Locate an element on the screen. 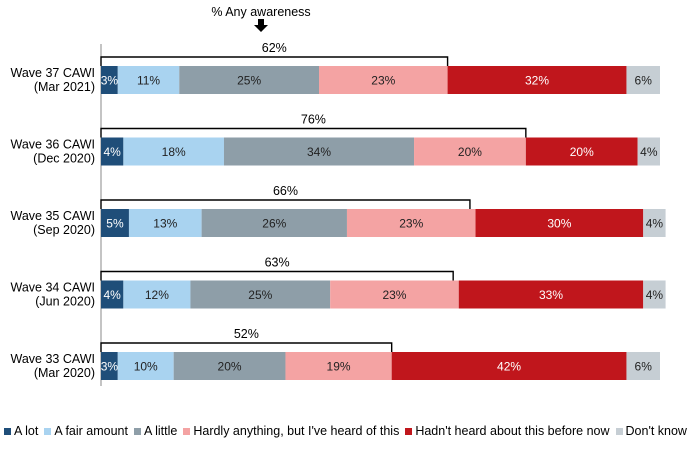  awareness-total-label: 63% is located at coordinates (277, 263).